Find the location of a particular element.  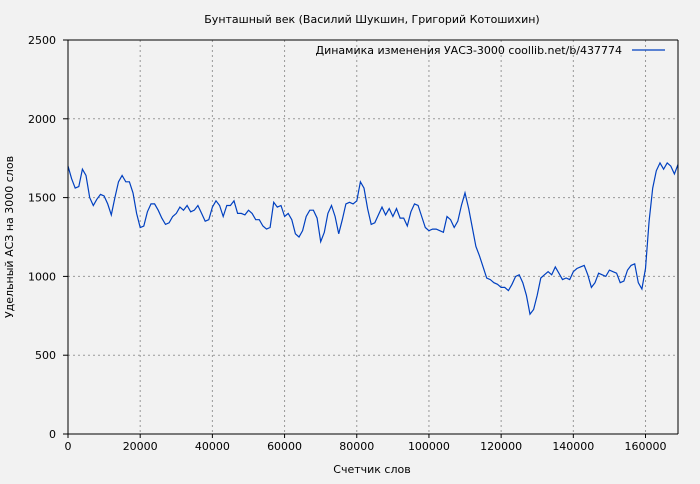

y-tick-label: 500 is located at coordinates (45, 355).